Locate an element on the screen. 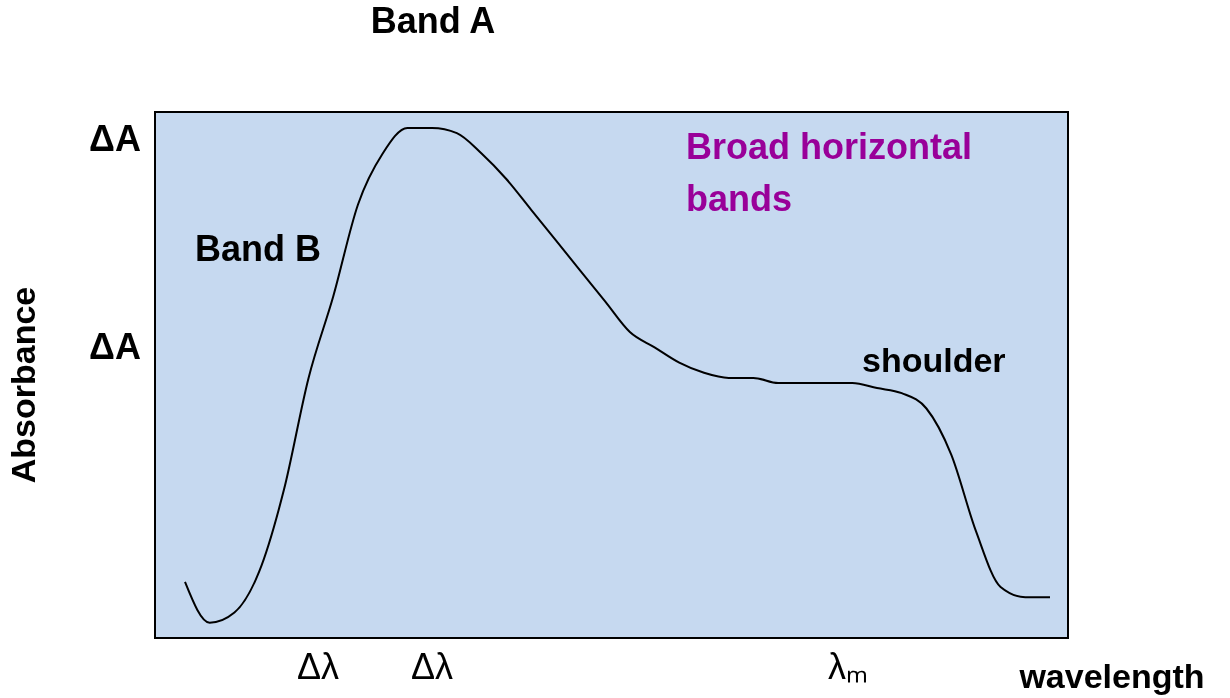 The height and width of the screenshot is (698, 1230). text: λₘ is located at coordinates (848, 666).